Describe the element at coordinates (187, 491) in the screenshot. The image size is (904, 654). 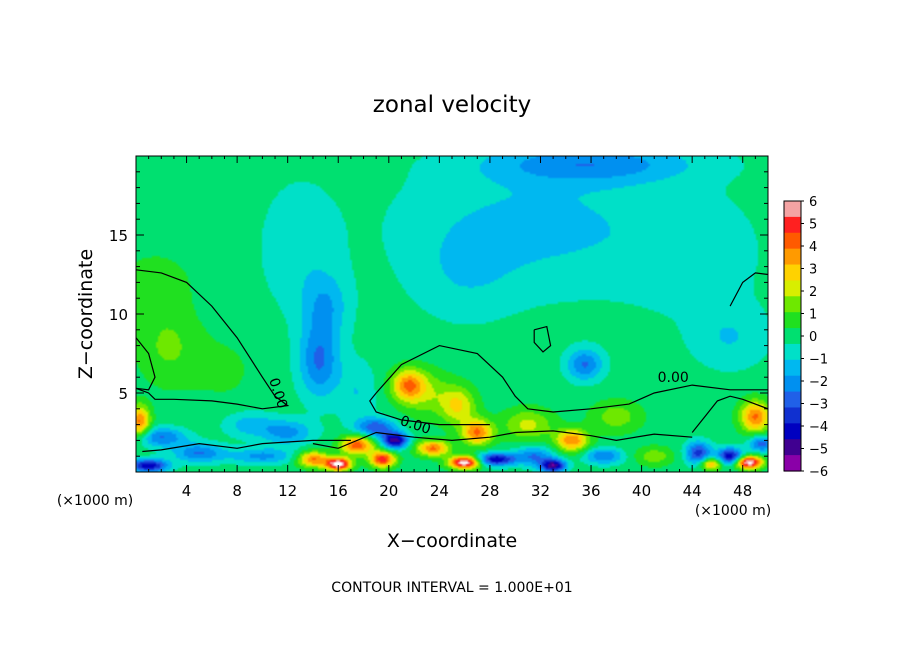
I see `x-tick-label: 4` at that location.